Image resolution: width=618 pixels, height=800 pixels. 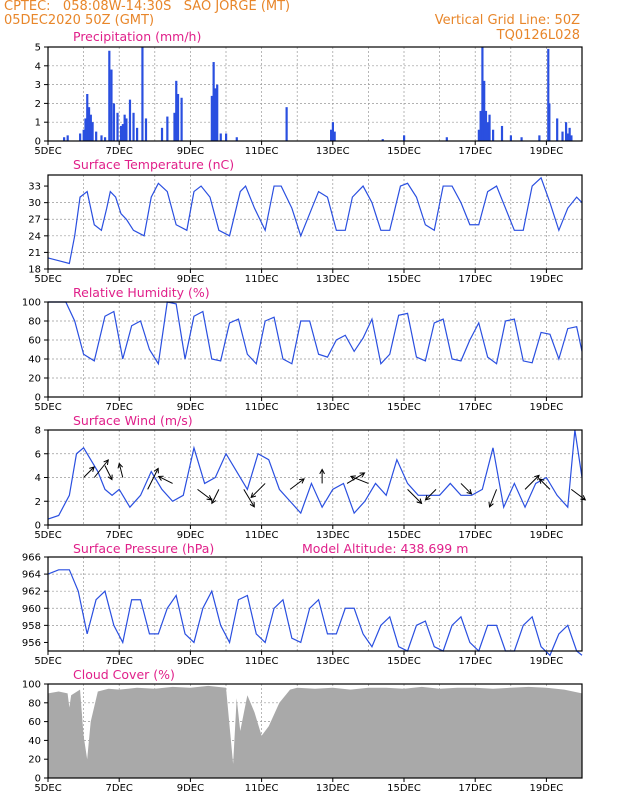 What do you see at coordinates (385, 548) in the screenshot?
I see `model-altitude-note: Model Altitude: 438.699 m` at bounding box center [385, 548].